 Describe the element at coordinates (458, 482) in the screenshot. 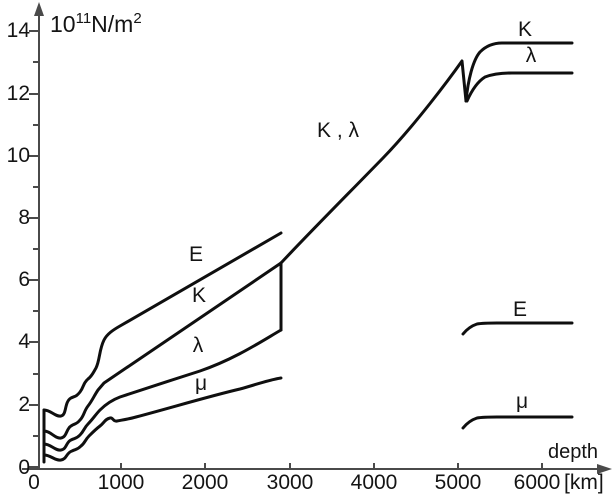

I see `x-tick-label-5000: 5000` at that location.